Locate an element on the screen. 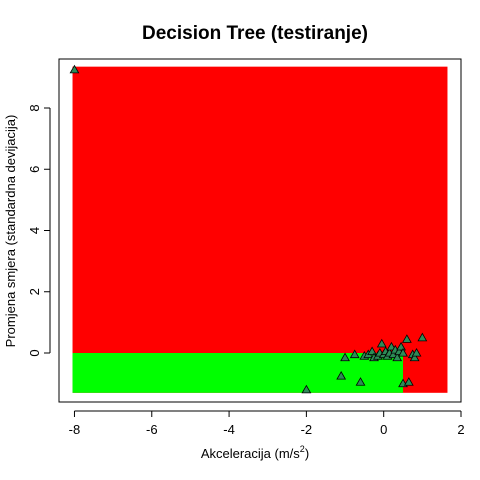 Image resolution: width=480 pixels, height=480 pixels. x-tick-label: -2 is located at coordinates (307, 429).